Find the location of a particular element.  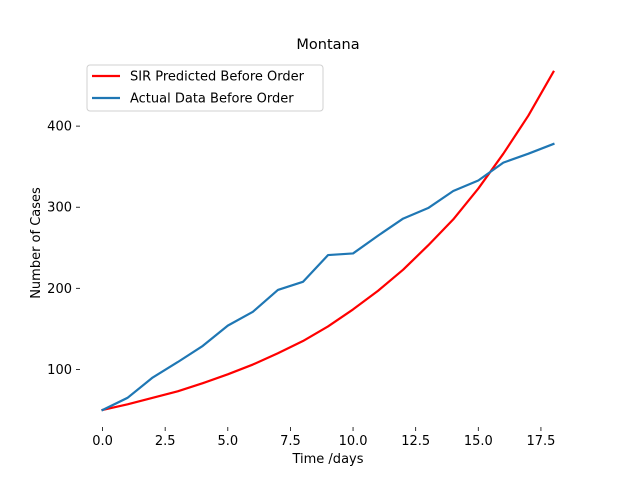

x-tick-label: 17.5 is located at coordinates (540, 441).